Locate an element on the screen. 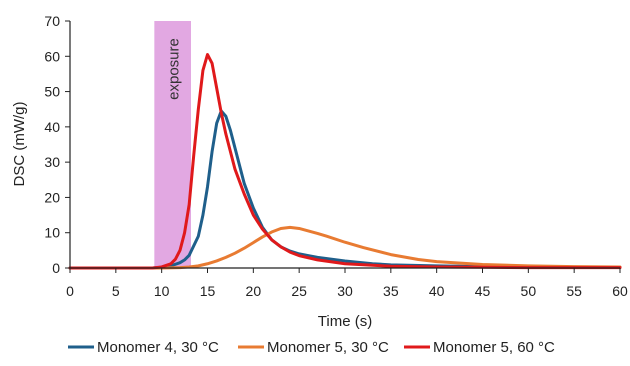 The height and width of the screenshot is (366, 630). x-tick-label: 40 is located at coordinates (437, 291).